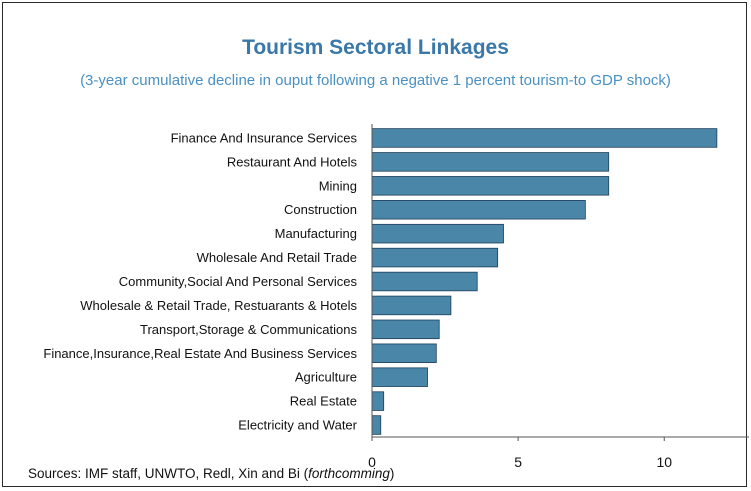  I want to click on x-tick-label: 0, so click(372, 462).